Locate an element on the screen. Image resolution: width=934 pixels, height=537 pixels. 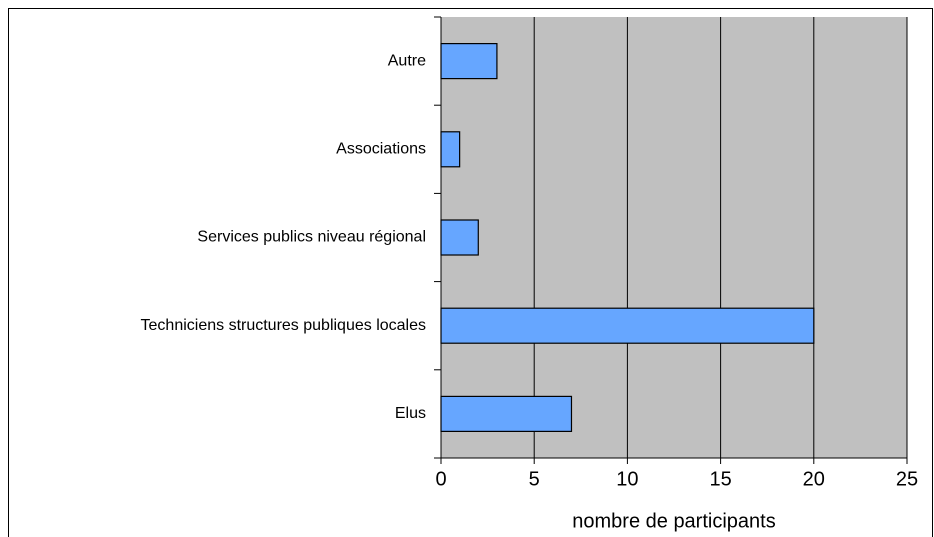
y-tick-label: Elus is located at coordinates (410, 413).